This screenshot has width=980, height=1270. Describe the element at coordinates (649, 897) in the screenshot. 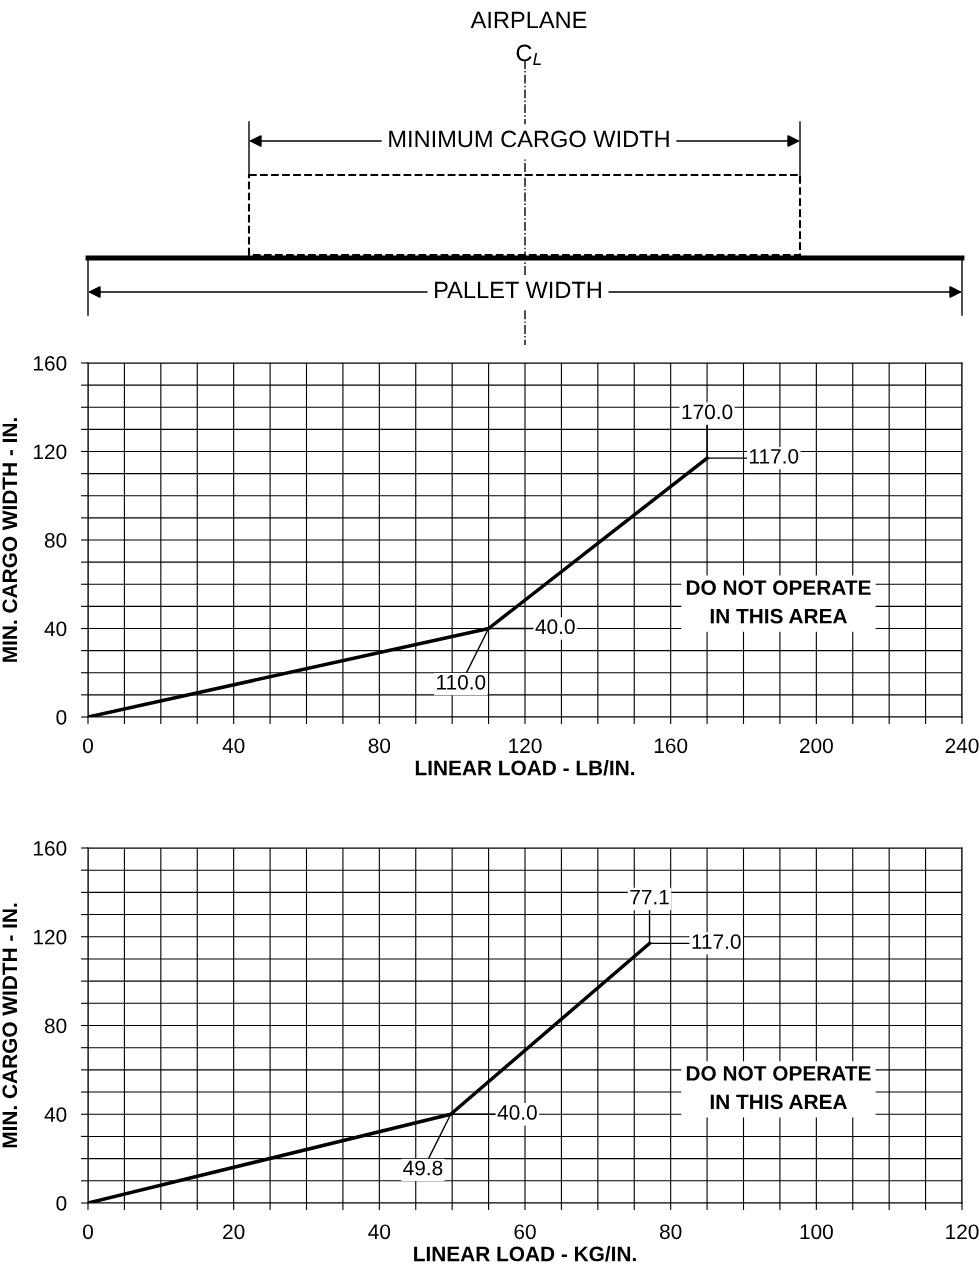

I see `annotation: 77.1` at that location.